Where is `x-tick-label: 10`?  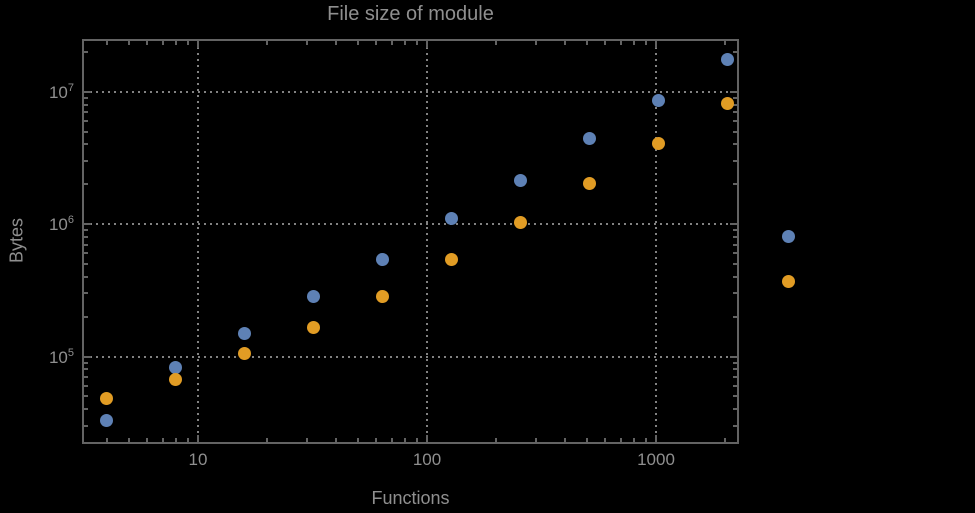
x-tick-label: 10 is located at coordinates (198, 459).